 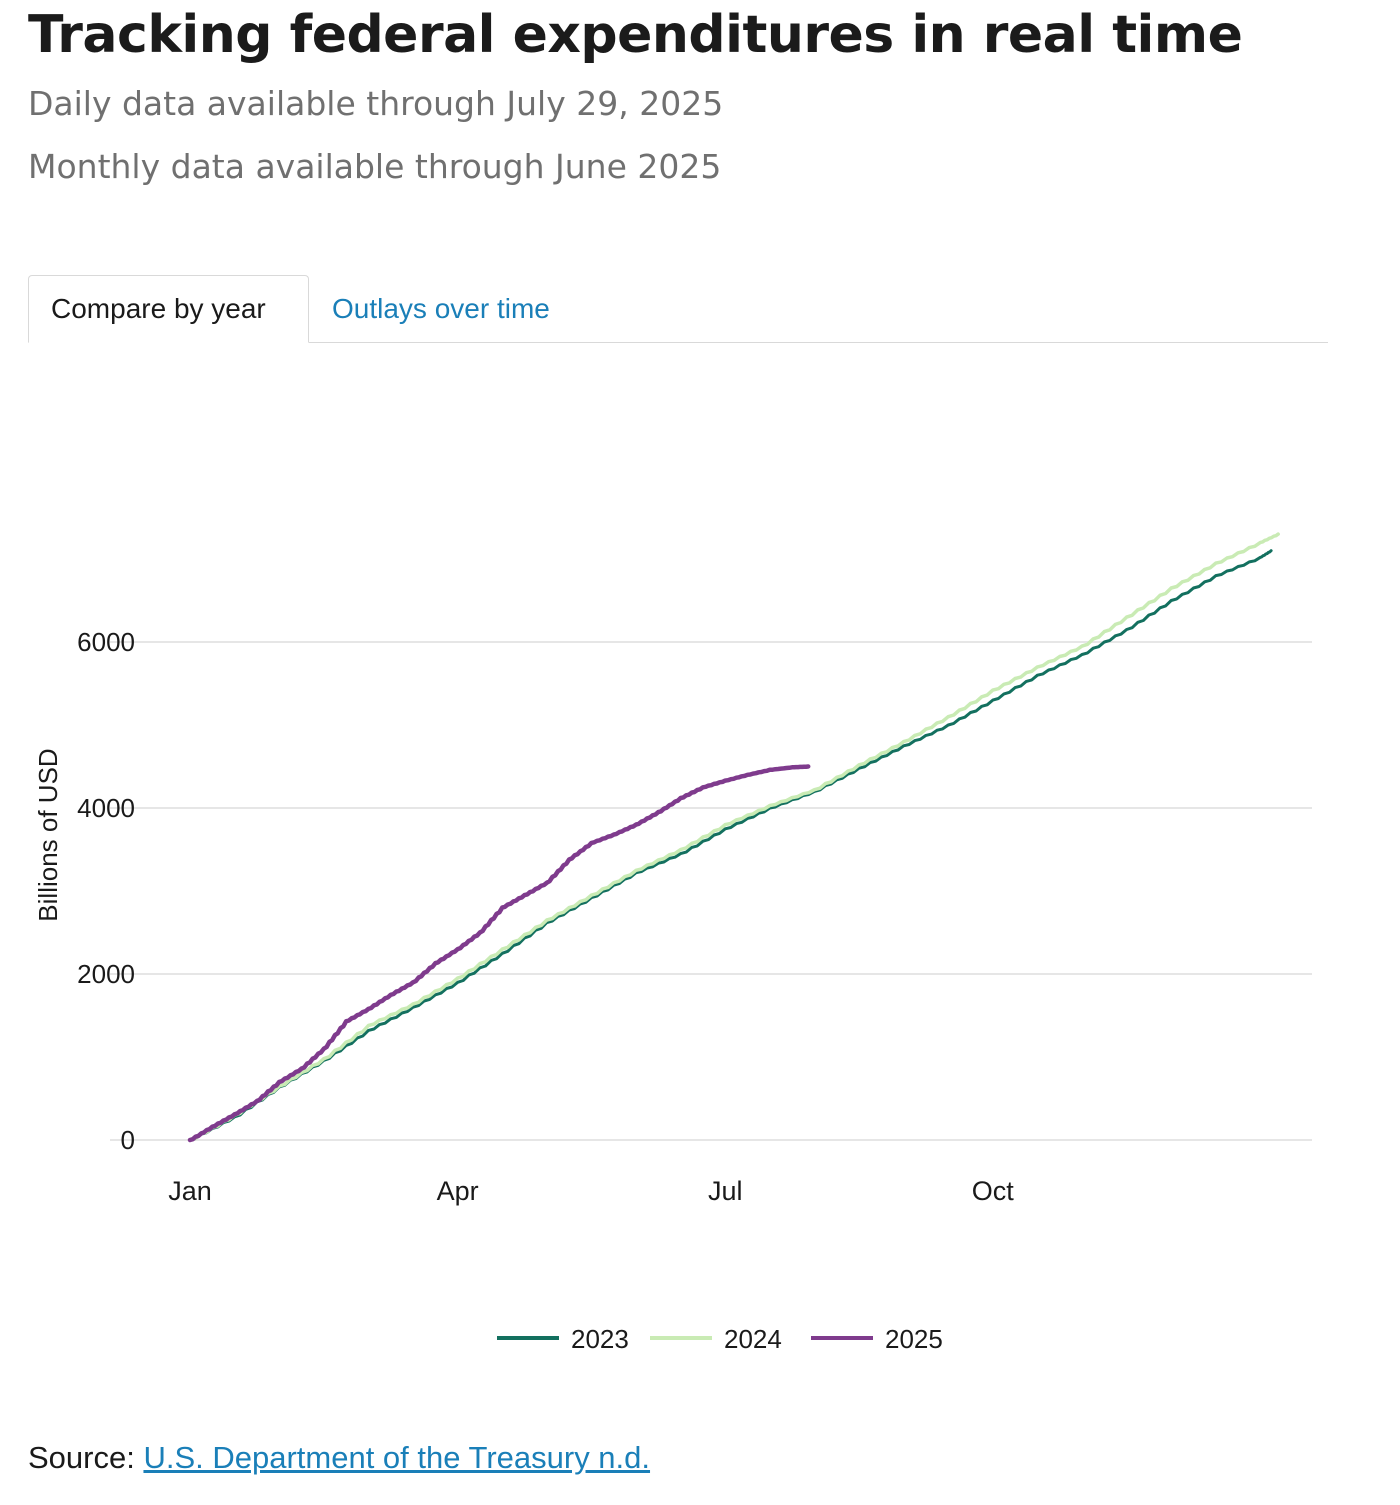 I want to click on y-axis-label: Billions of USD, so click(x=48, y=834).